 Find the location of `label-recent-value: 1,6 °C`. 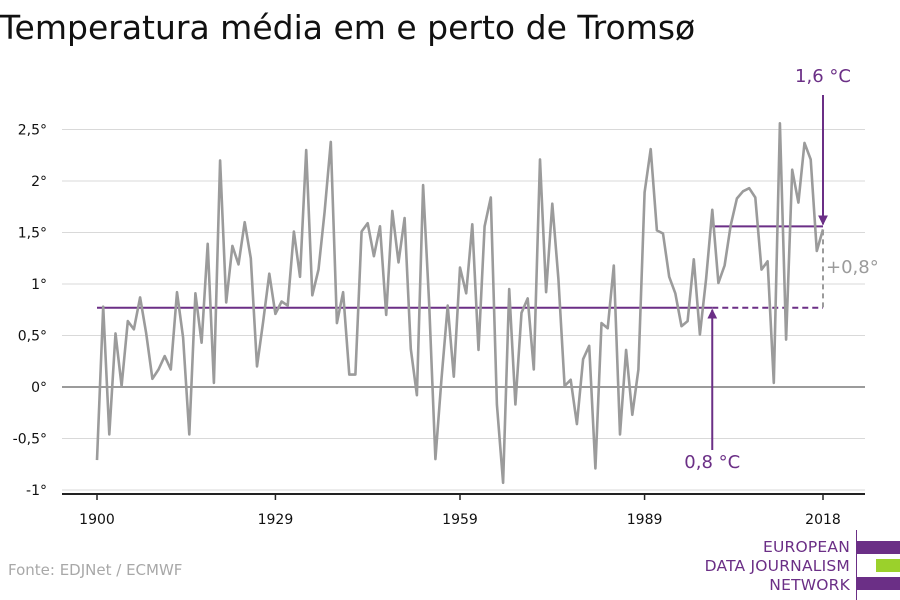

label-recent-value: 1,6 °C is located at coordinates (823, 76).